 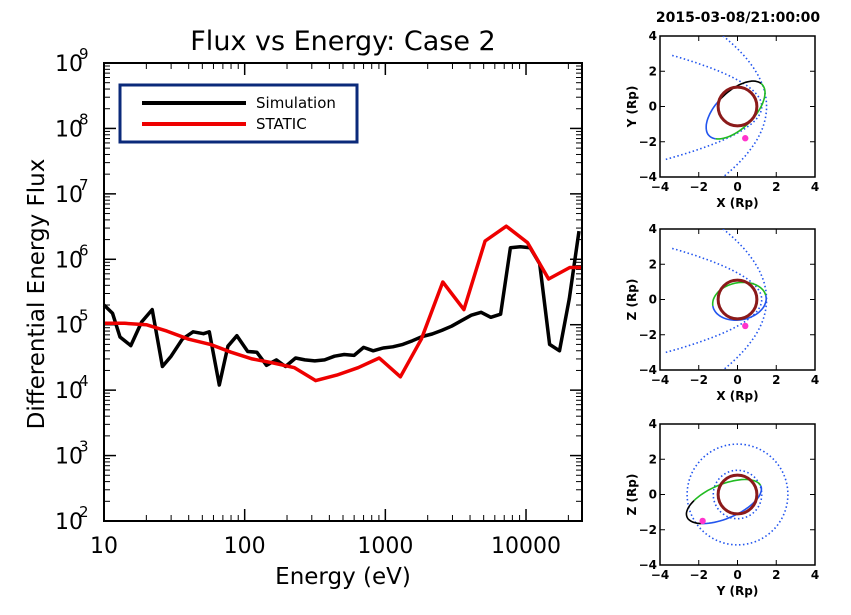 What do you see at coordinates (104, 546) in the screenshot?
I see `x-tick-label: 10` at bounding box center [104, 546].